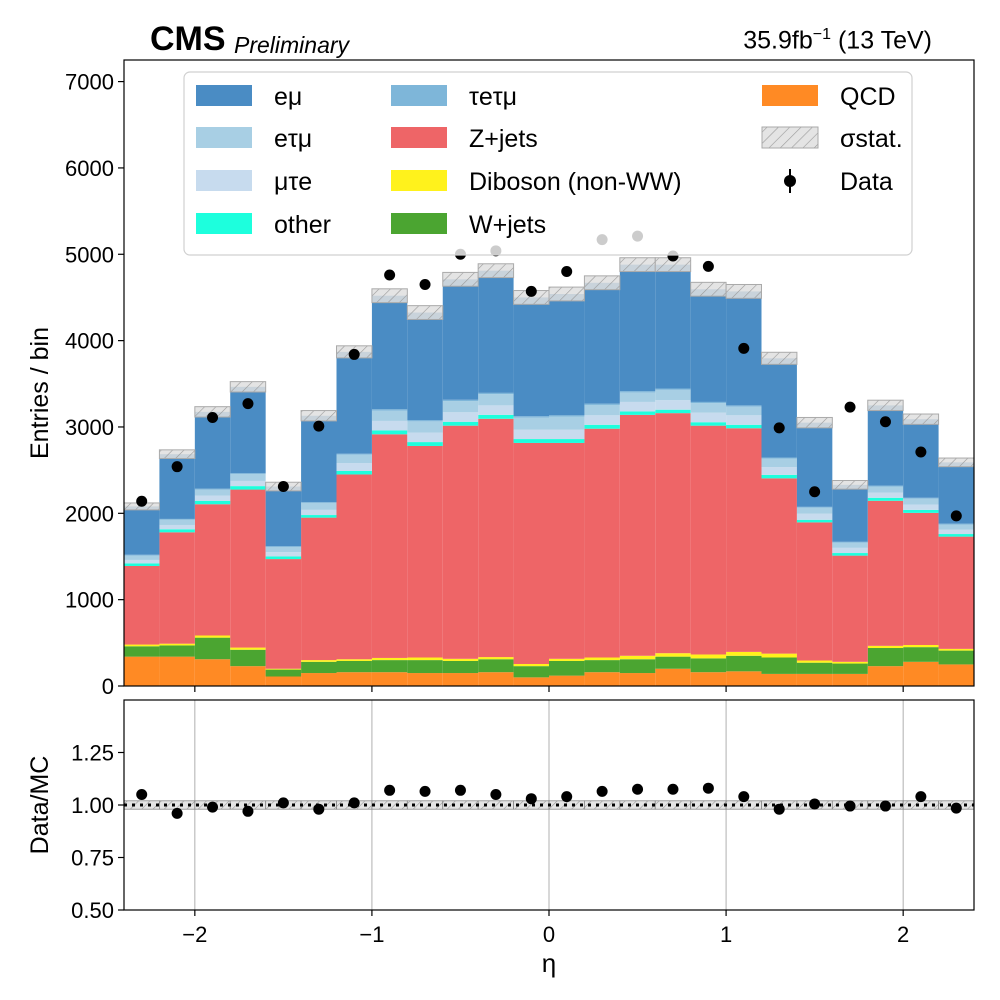 The width and height of the screenshot is (1000, 1000). I want to click on lumi-value: 35.9, so click(767, 40).